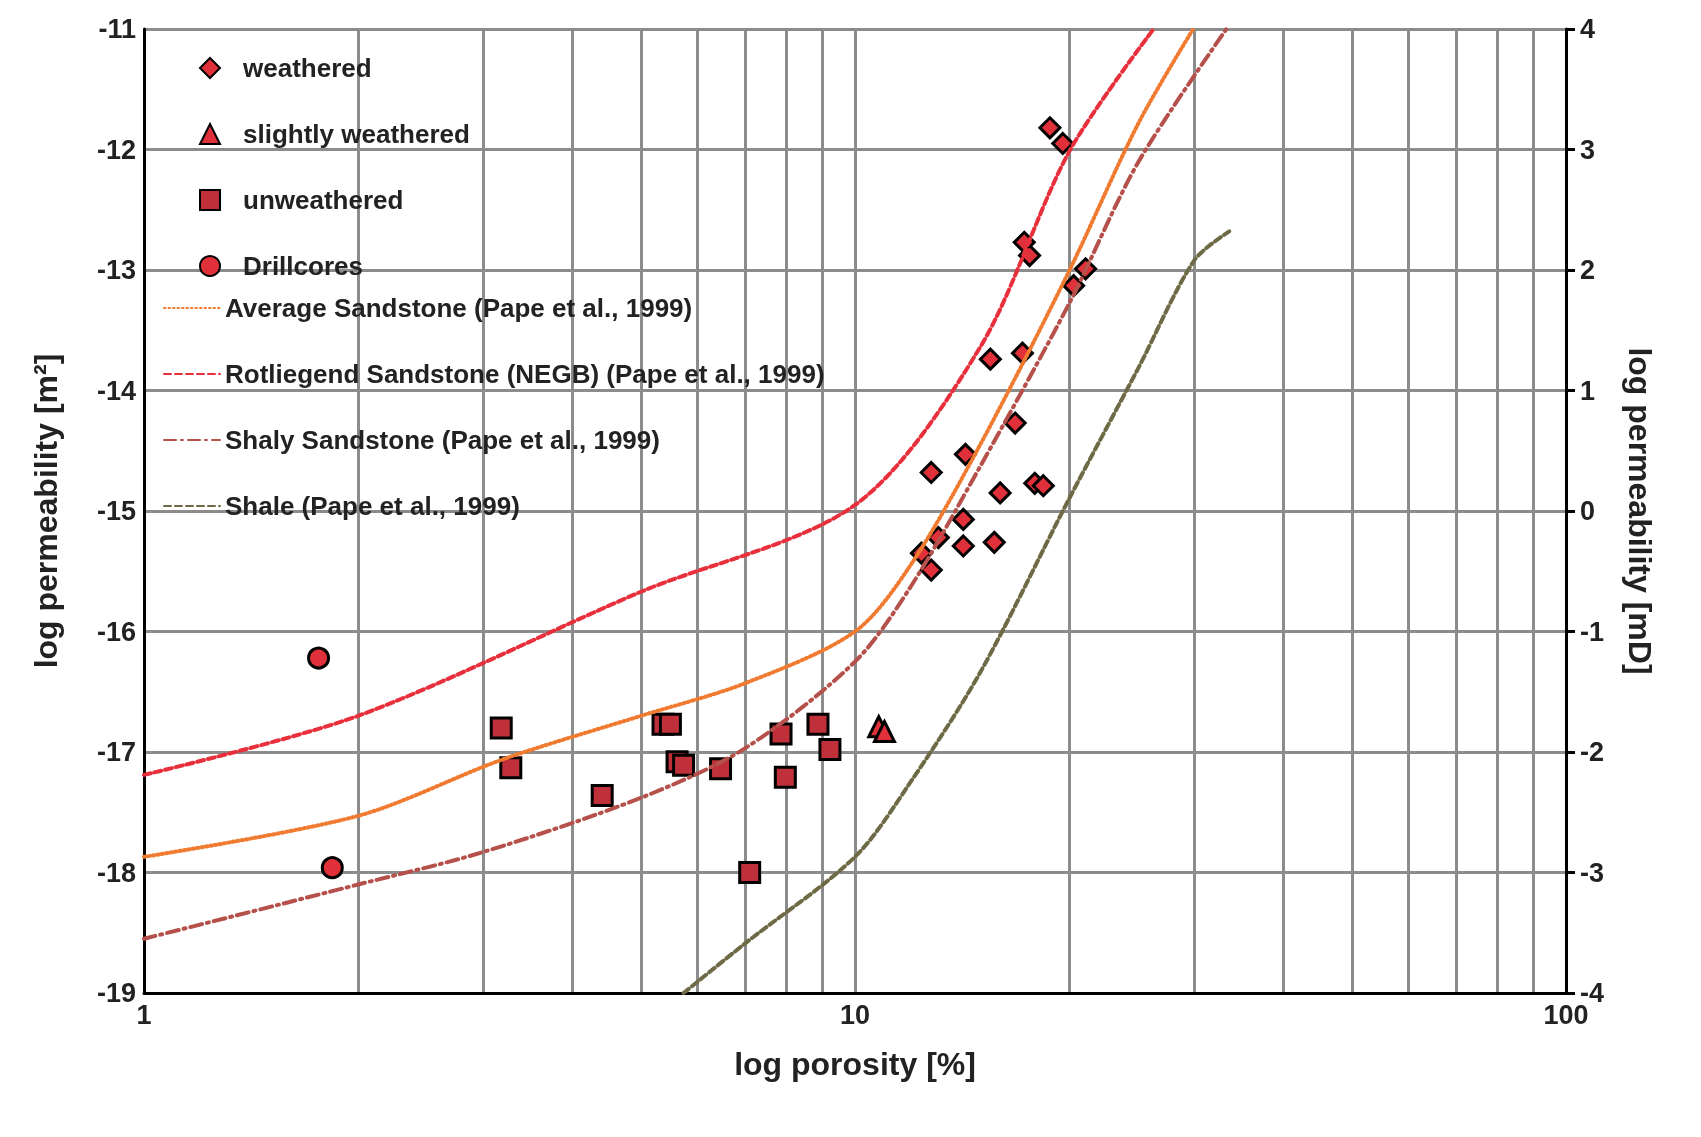  I want to click on legend-label: Average Sandstone (Pape et al., 1999), so click(459, 308).